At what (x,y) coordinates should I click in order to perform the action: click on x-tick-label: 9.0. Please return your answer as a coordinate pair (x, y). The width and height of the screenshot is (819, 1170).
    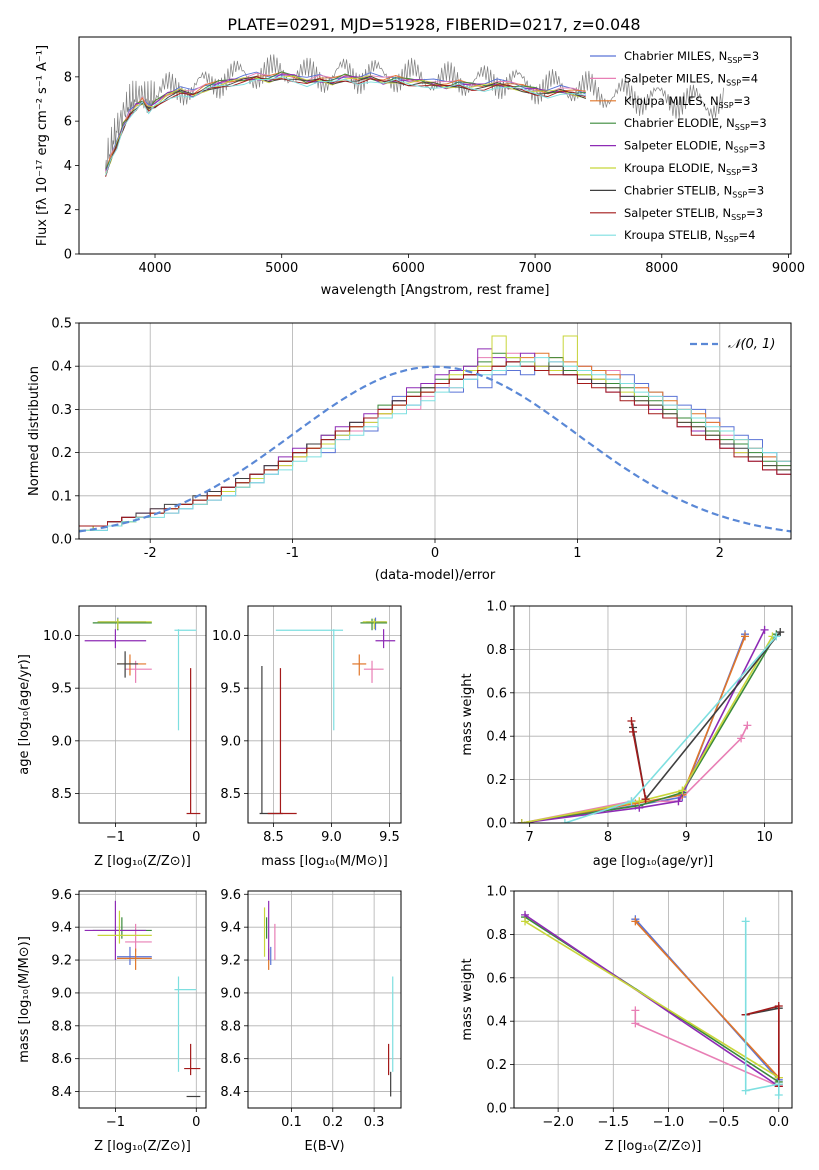
    Looking at the image, I should click on (331, 837).